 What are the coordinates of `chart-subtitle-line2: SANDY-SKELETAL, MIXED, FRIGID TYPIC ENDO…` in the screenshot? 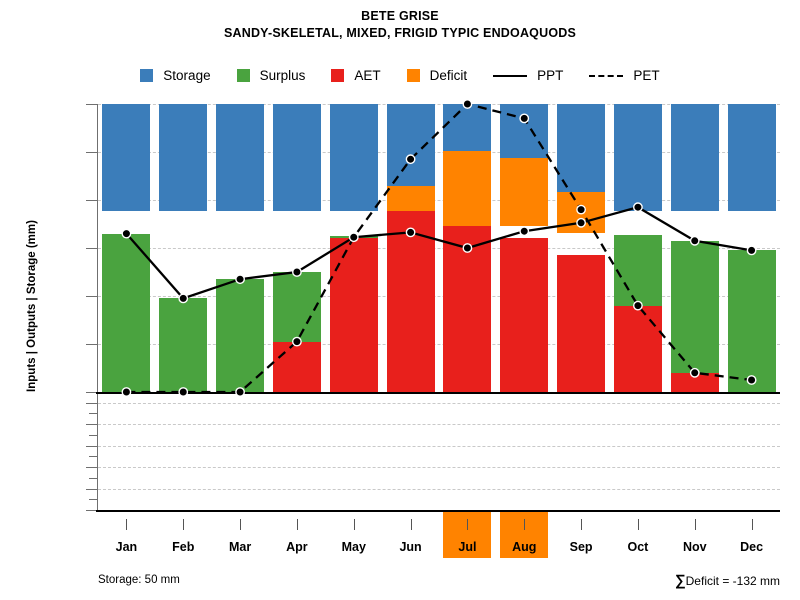 It's located at (400, 33).